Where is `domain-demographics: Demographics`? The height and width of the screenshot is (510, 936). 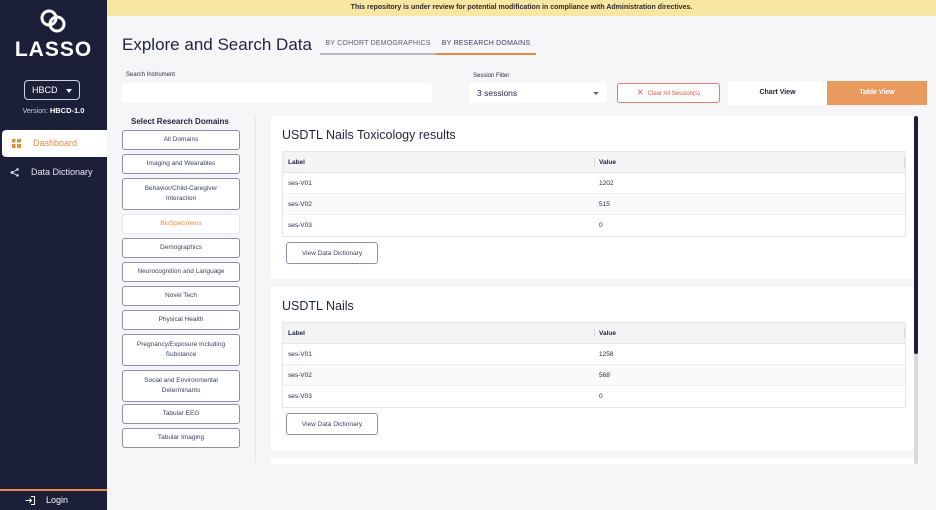
domain-demographics: Demographics is located at coordinates (181, 248).